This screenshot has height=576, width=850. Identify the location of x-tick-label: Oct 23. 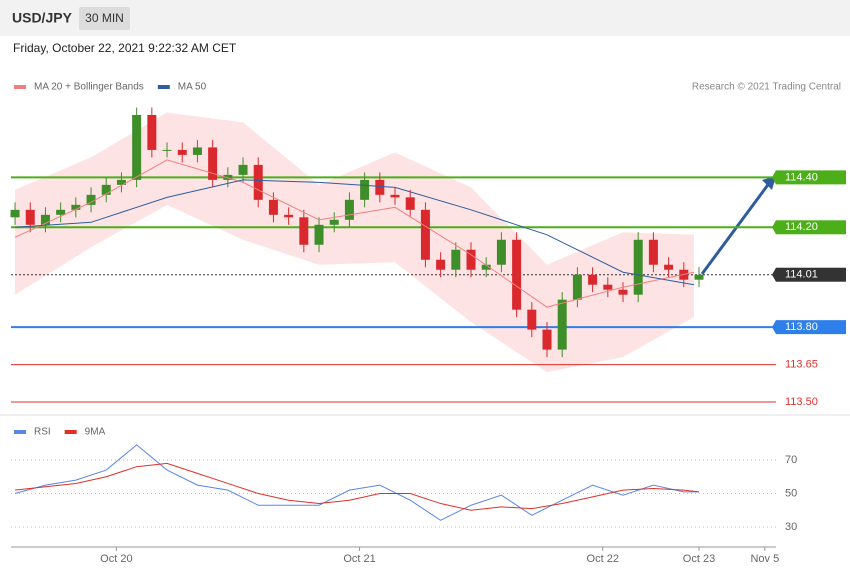
(699, 559).